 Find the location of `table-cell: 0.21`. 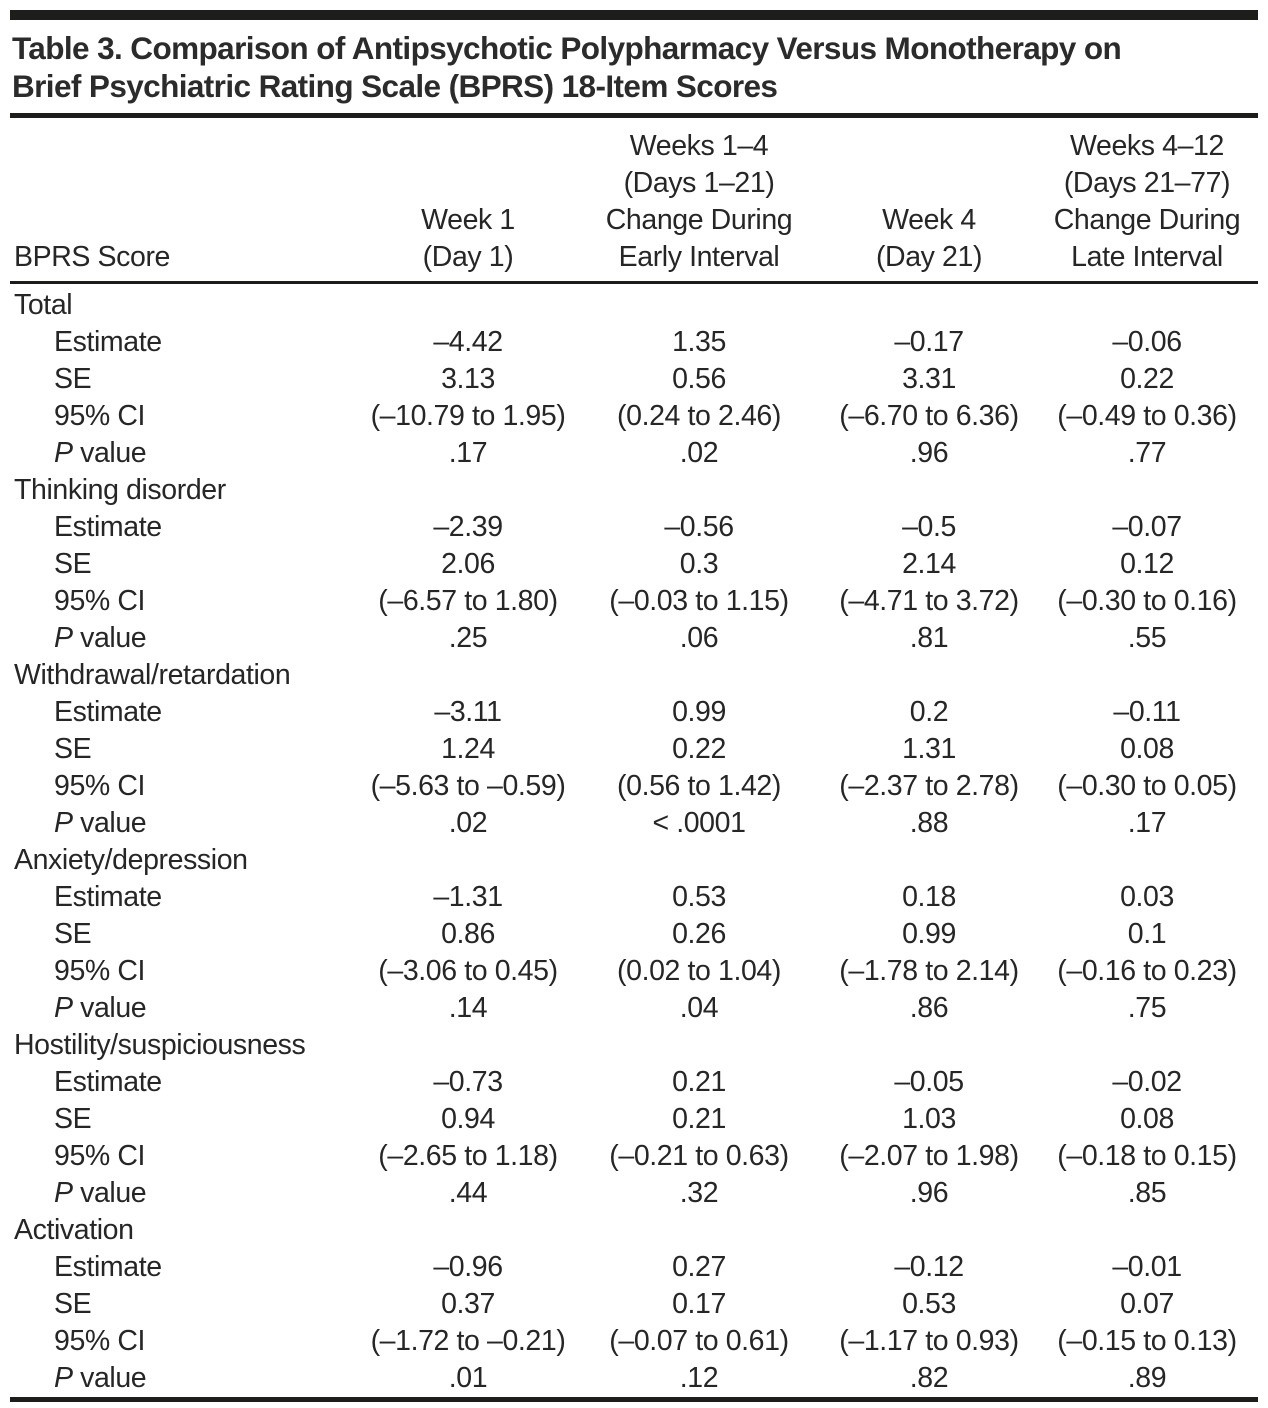

table-cell: 0.21 is located at coordinates (699, 1082).